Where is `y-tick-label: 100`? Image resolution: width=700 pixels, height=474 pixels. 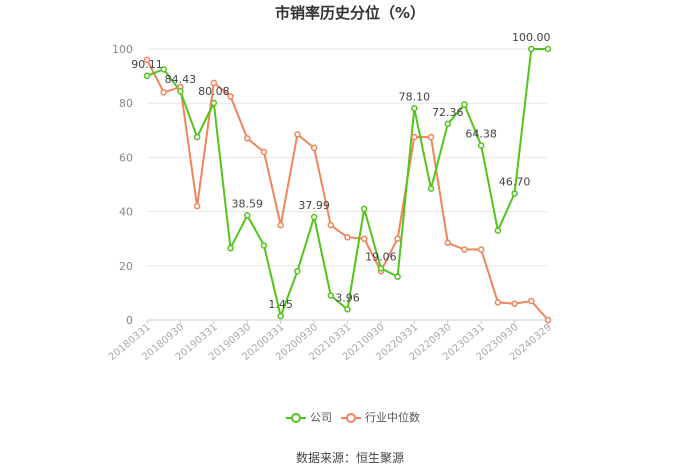
y-tick-label: 100 is located at coordinates (122, 49).